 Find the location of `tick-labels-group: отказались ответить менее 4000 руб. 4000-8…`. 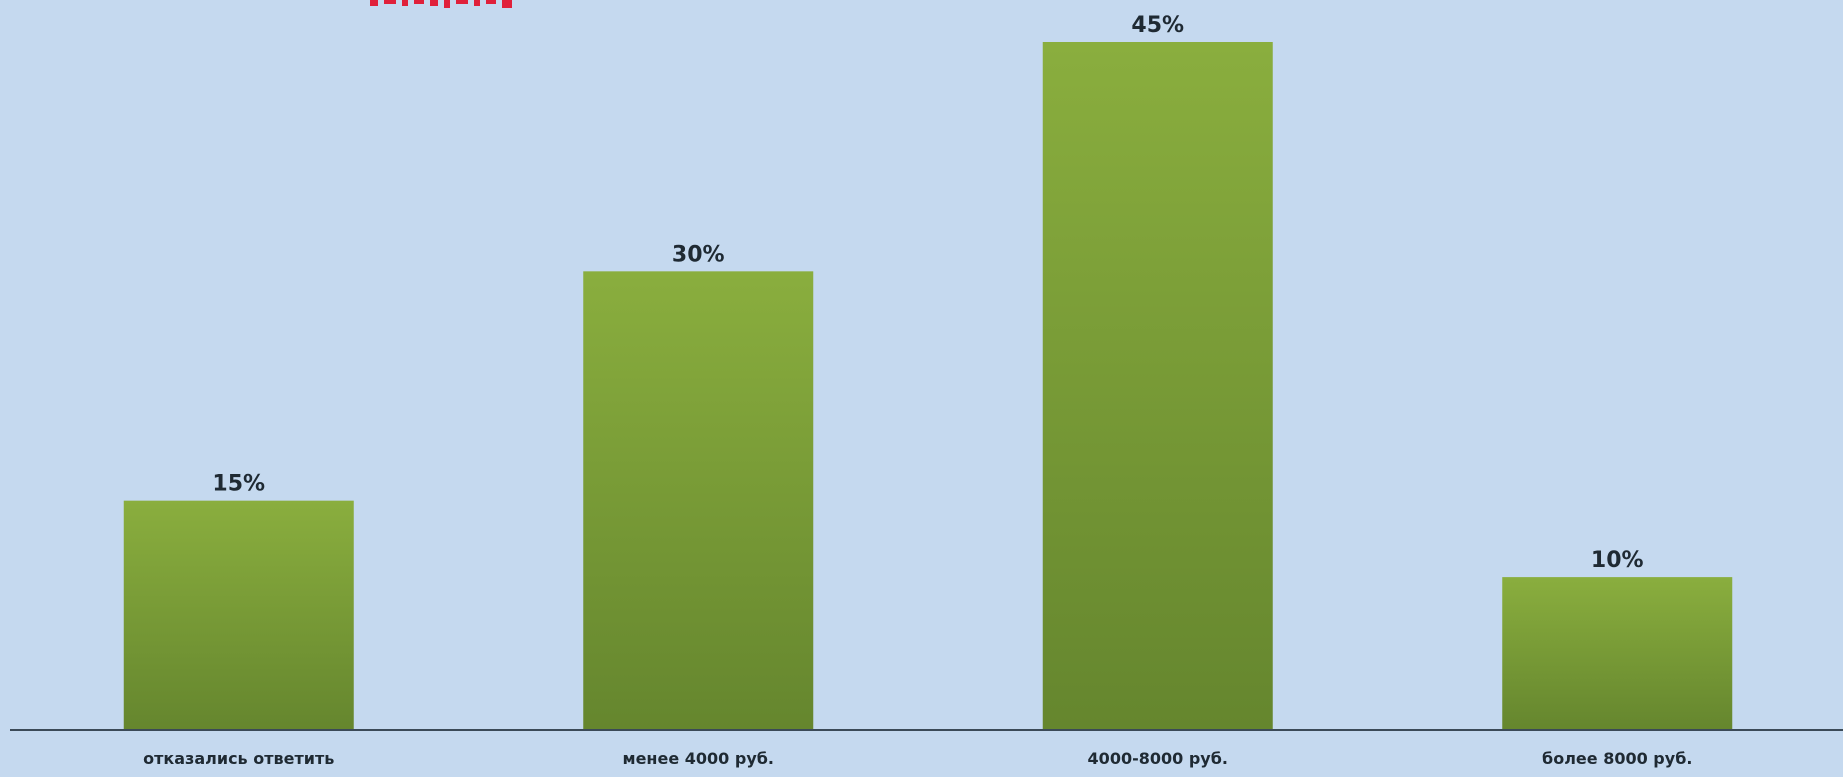

tick-labels-group: отказались ответить менее 4000 руб. 4000-8… is located at coordinates (917, 758).